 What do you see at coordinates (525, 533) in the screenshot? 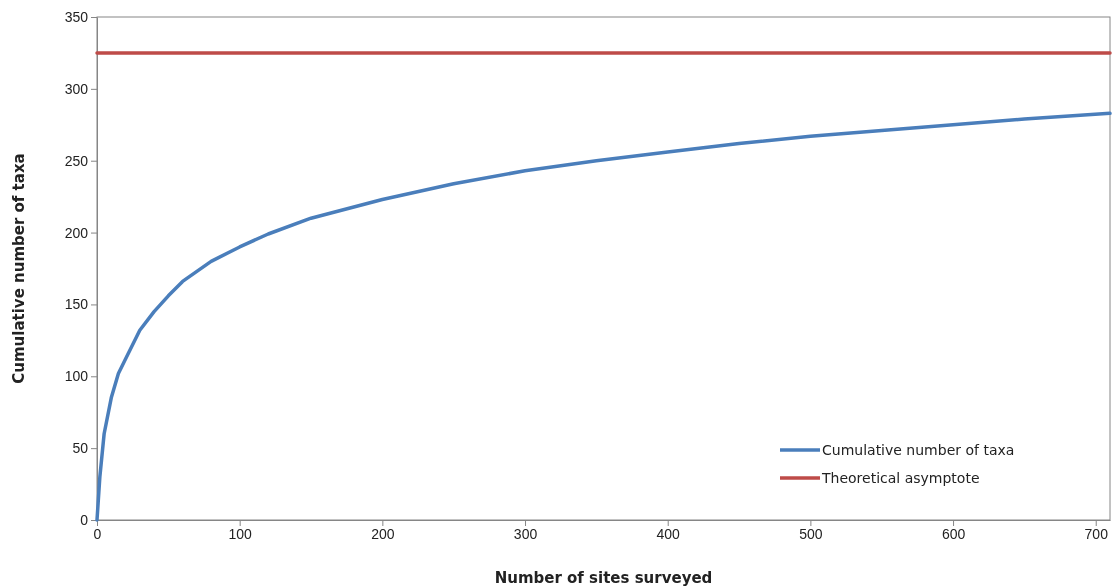
I see `x-tick-label: 300` at bounding box center [525, 533].